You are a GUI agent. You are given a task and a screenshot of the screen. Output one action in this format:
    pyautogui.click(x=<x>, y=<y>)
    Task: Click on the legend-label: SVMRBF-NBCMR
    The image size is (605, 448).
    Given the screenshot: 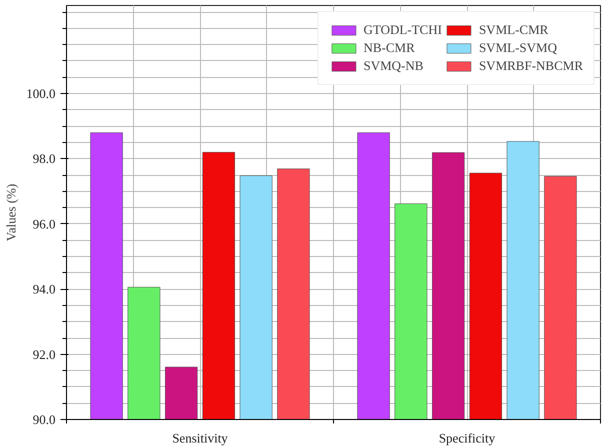 What is the action you would take?
    pyautogui.click(x=530, y=66)
    